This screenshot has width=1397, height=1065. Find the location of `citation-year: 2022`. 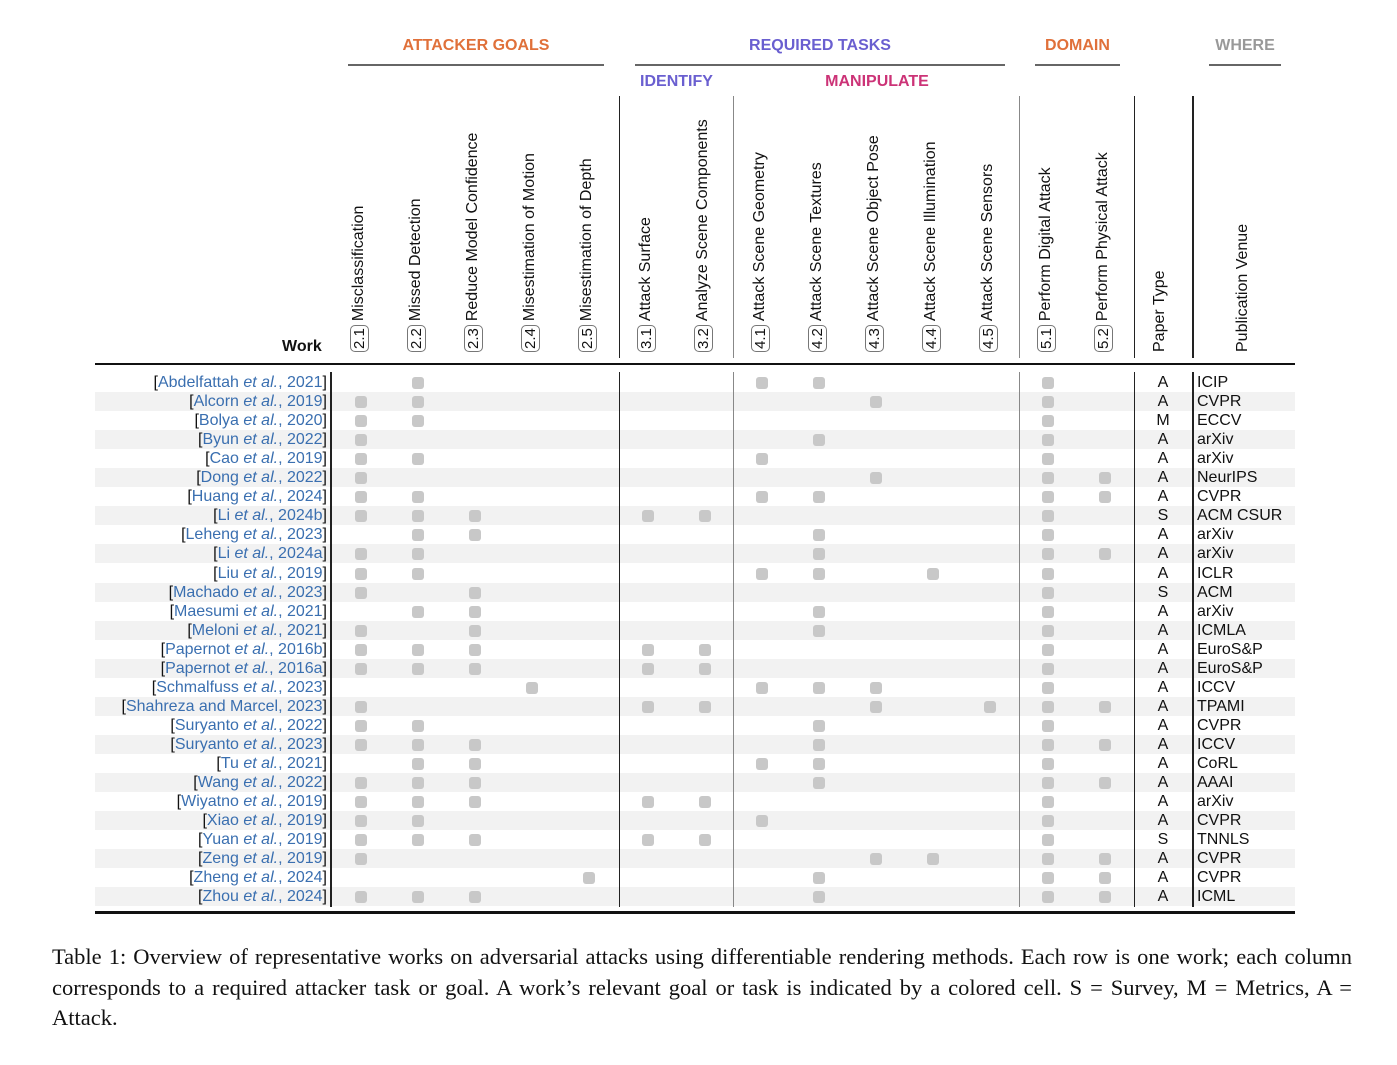

citation-year: 2022 is located at coordinates (304, 783).